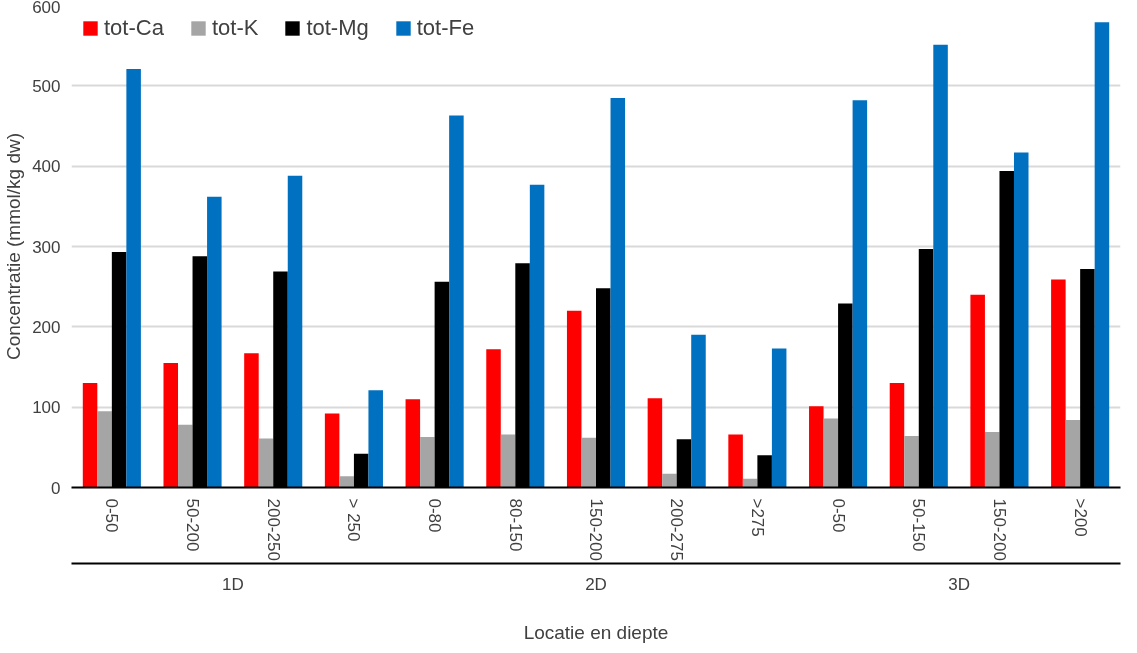  I want to click on text: 1D, so click(233, 584).